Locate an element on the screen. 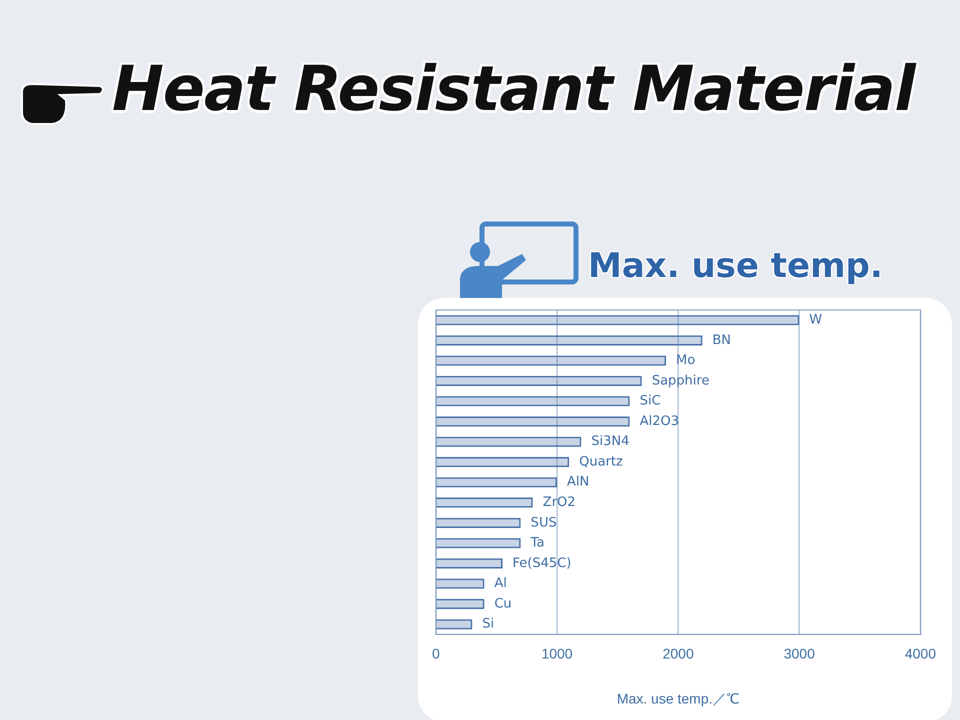 The height and width of the screenshot is (720, 960). x-tick-label: 2000 is located at coordinates (678, 654).